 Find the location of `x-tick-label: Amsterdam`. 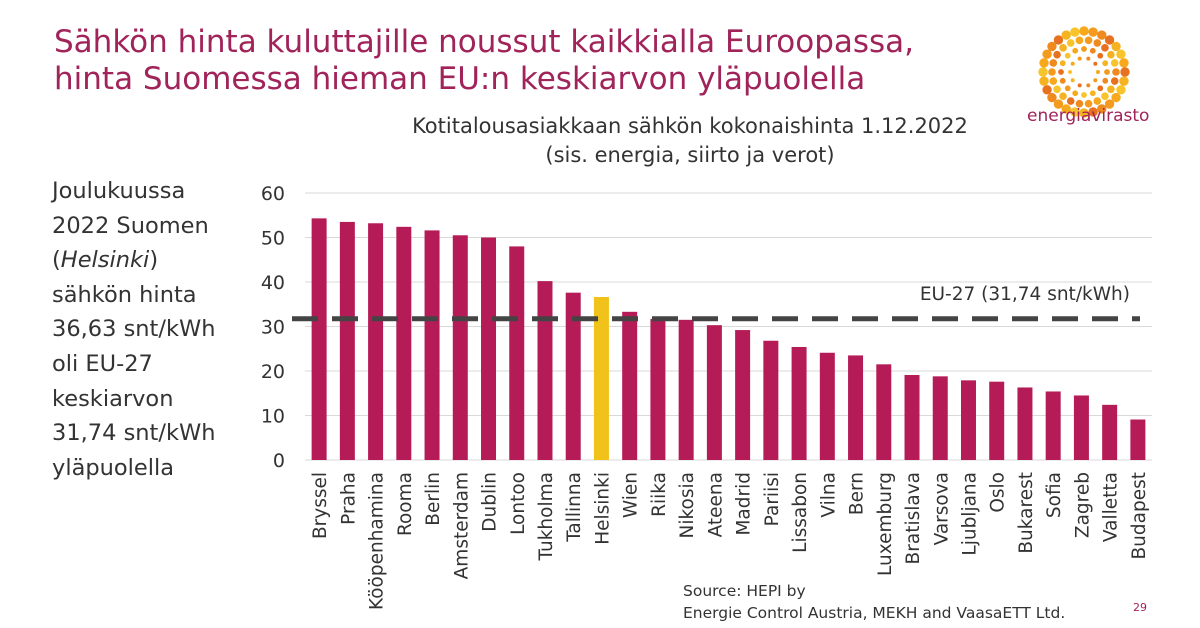

x-tick-label: Amsterdam is located at coordinates (461, 525).